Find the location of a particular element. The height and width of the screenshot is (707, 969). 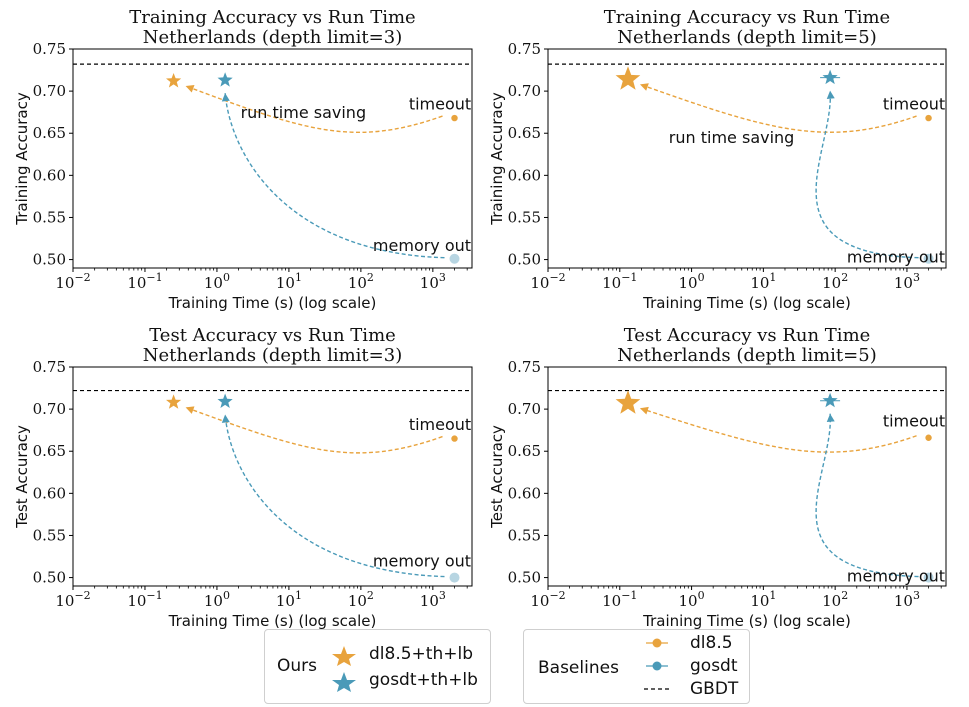

gosdt-point is located at coordinates (928, 258).